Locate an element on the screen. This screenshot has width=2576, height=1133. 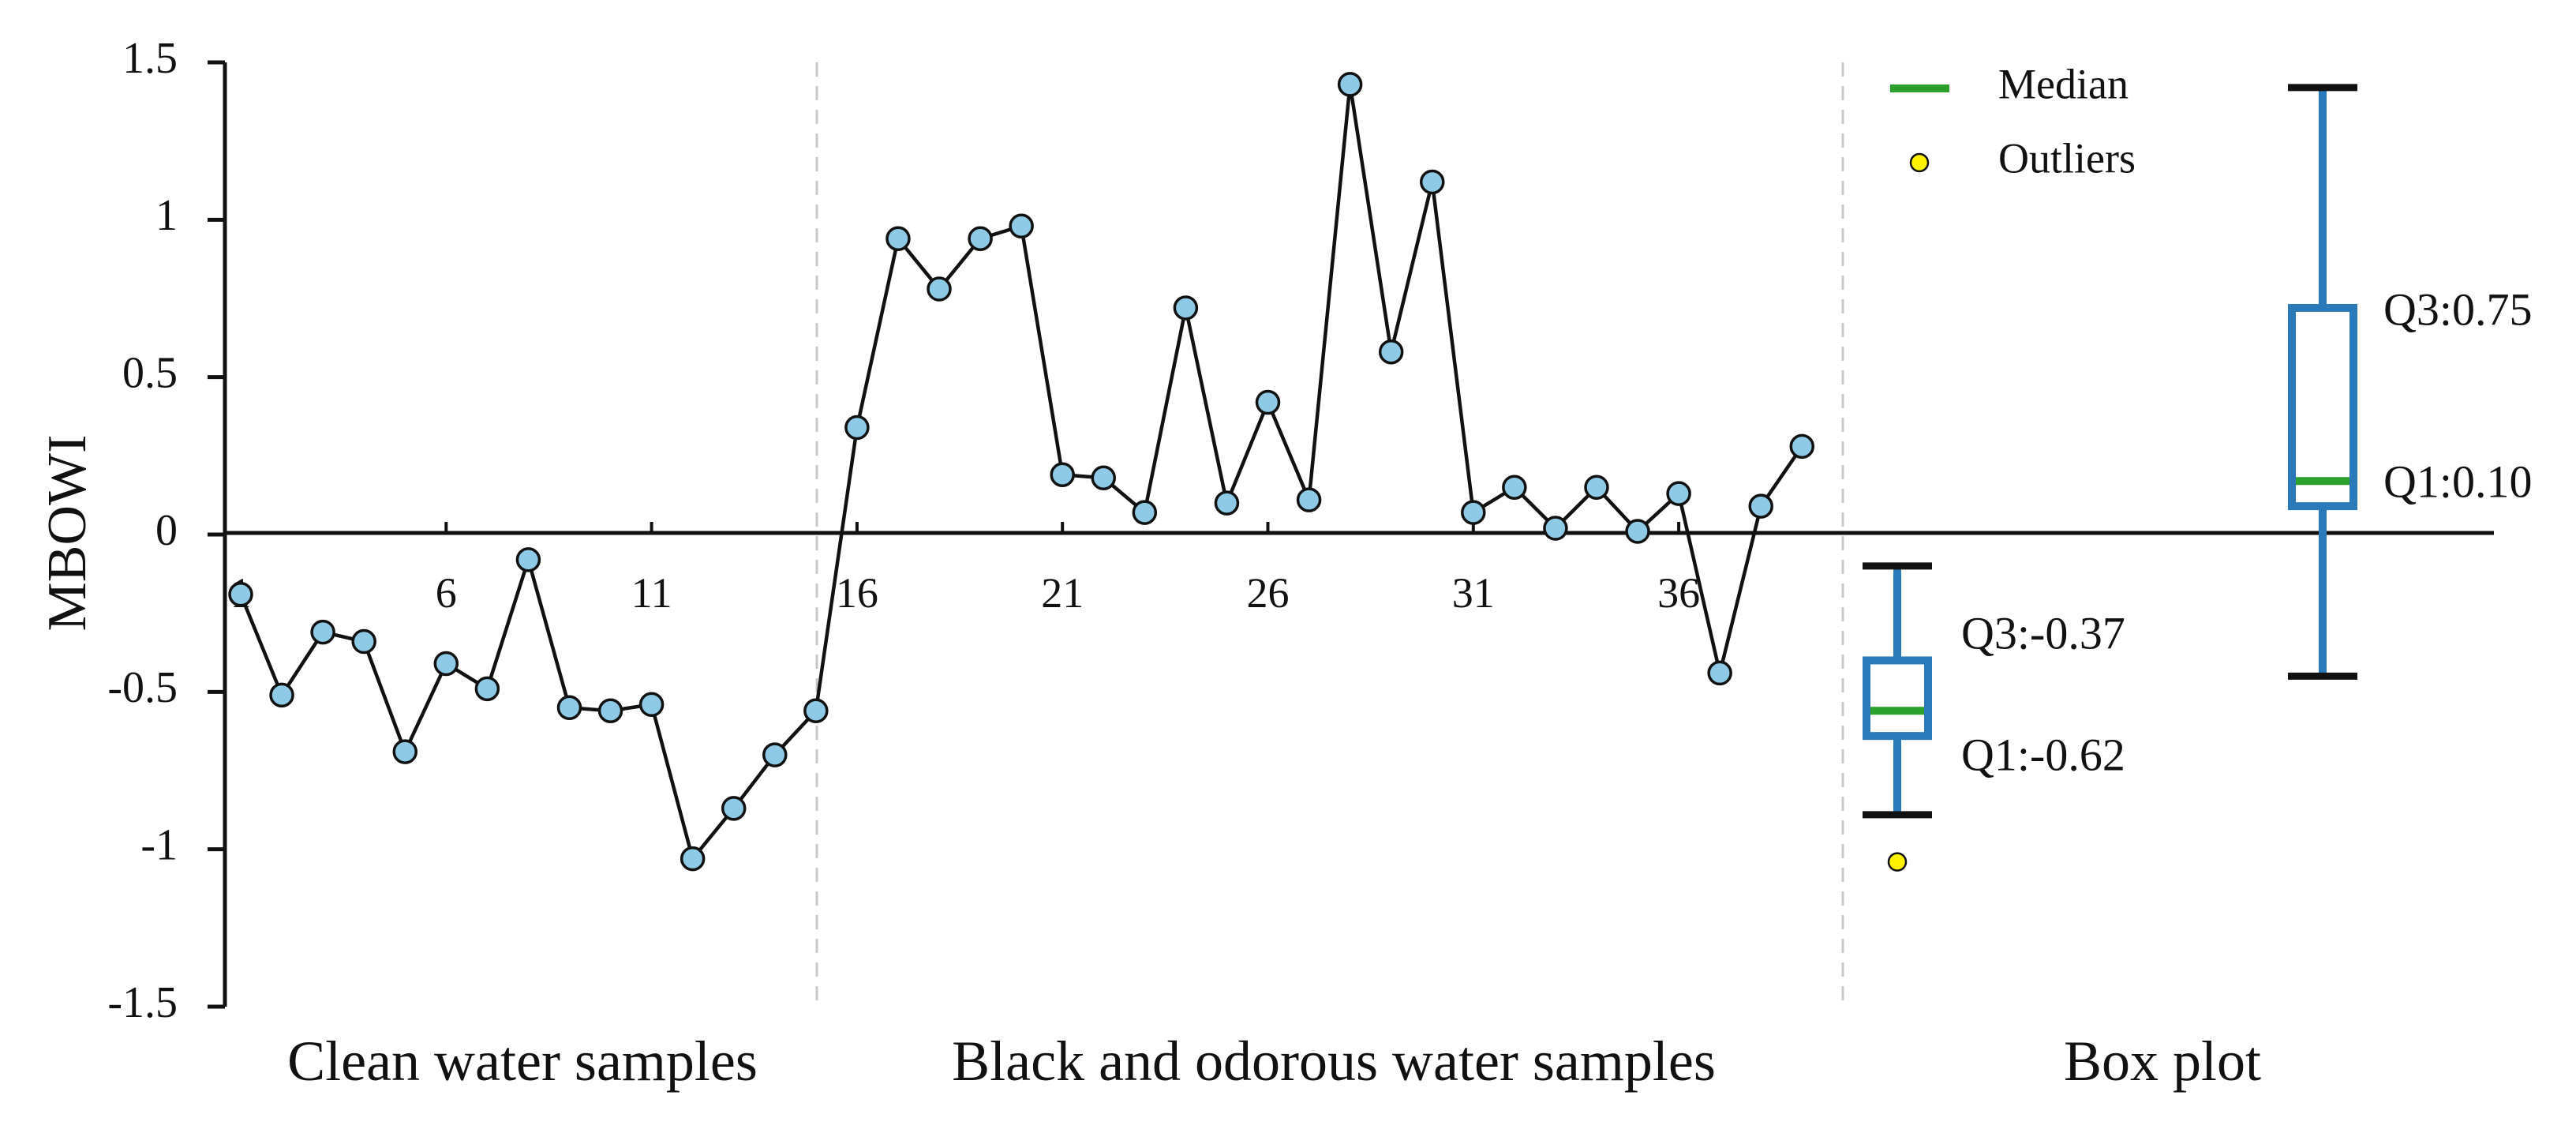
boxplot-group is located at coordinates (2110, 478).